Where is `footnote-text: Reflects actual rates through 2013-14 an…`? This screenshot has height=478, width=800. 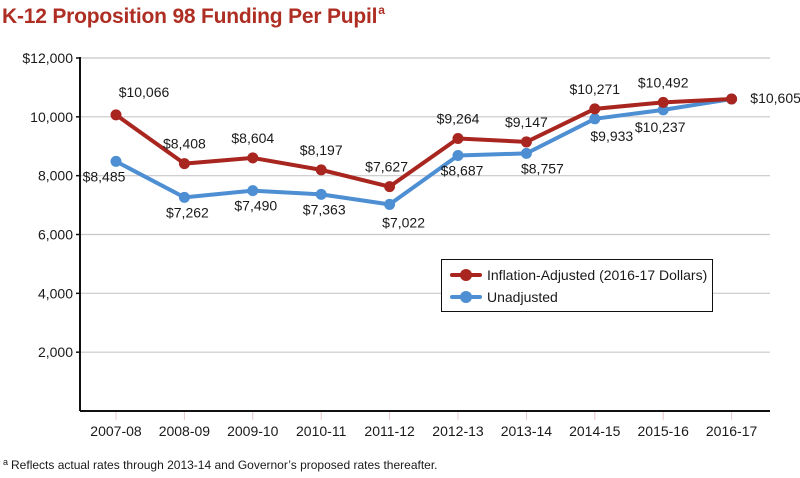 footnote-text: Reflects actual rates through 2013-14 an… is located at coordinates (224, 465).